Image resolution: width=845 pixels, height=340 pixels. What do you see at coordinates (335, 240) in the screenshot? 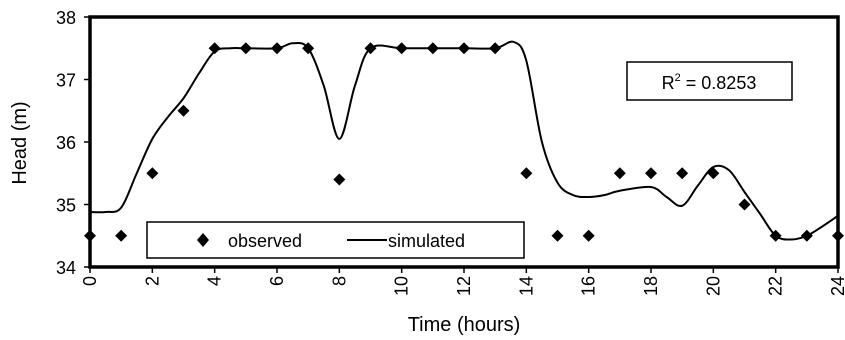
I see `legend-box` at bounding box center [335, 240].